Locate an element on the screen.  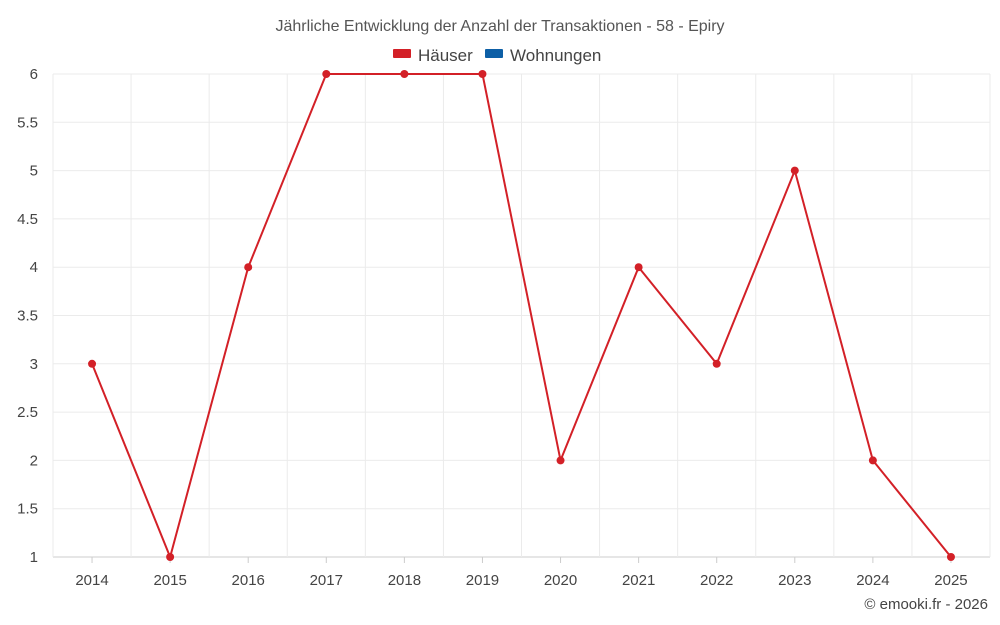
x-tick-label: 2025 is located at coordinates (950, 580).